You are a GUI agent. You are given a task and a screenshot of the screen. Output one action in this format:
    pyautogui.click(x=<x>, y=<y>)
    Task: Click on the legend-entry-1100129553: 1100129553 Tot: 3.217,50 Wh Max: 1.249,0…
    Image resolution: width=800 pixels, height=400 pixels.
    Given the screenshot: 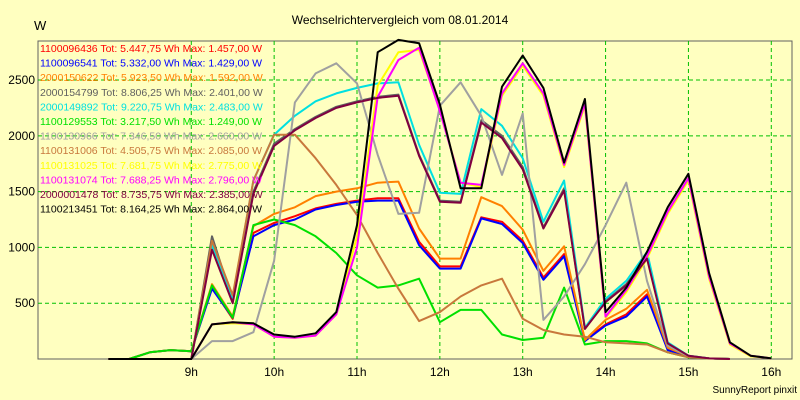 What is the action you would take?
    pyautogui.click(x=151, y=122)
    